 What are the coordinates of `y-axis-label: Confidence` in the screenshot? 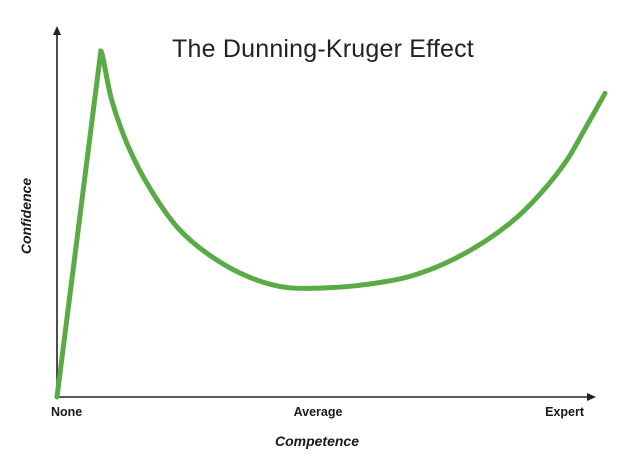 It's located at (26, 216).